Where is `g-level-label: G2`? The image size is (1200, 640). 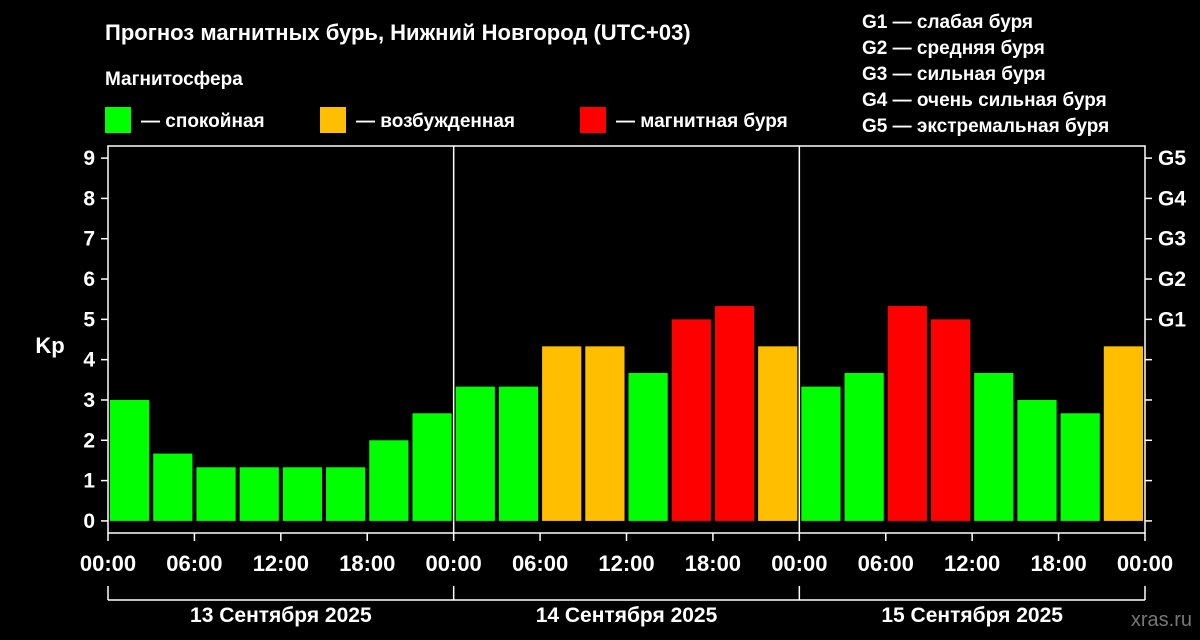
g-level-label: G2 is located at coordinates (1172, 279).